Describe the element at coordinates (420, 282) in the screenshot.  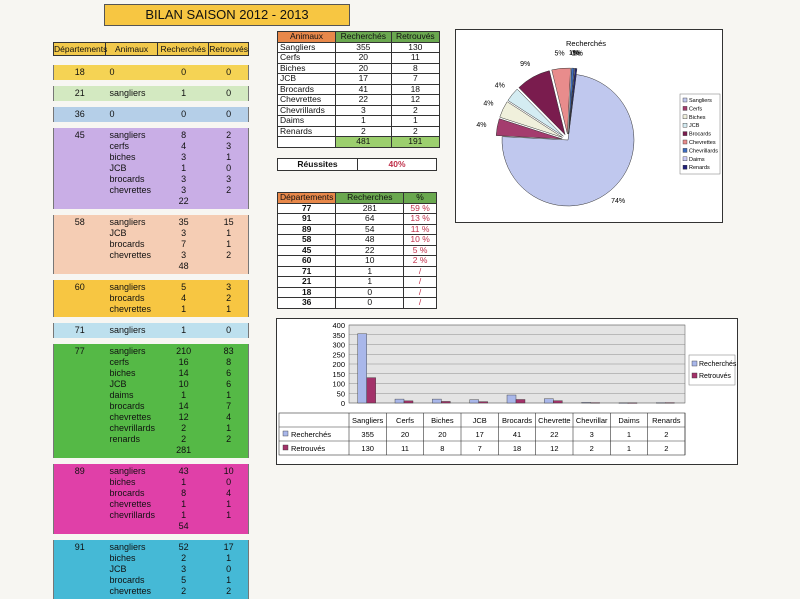
I see `table-cell: /` at that location.